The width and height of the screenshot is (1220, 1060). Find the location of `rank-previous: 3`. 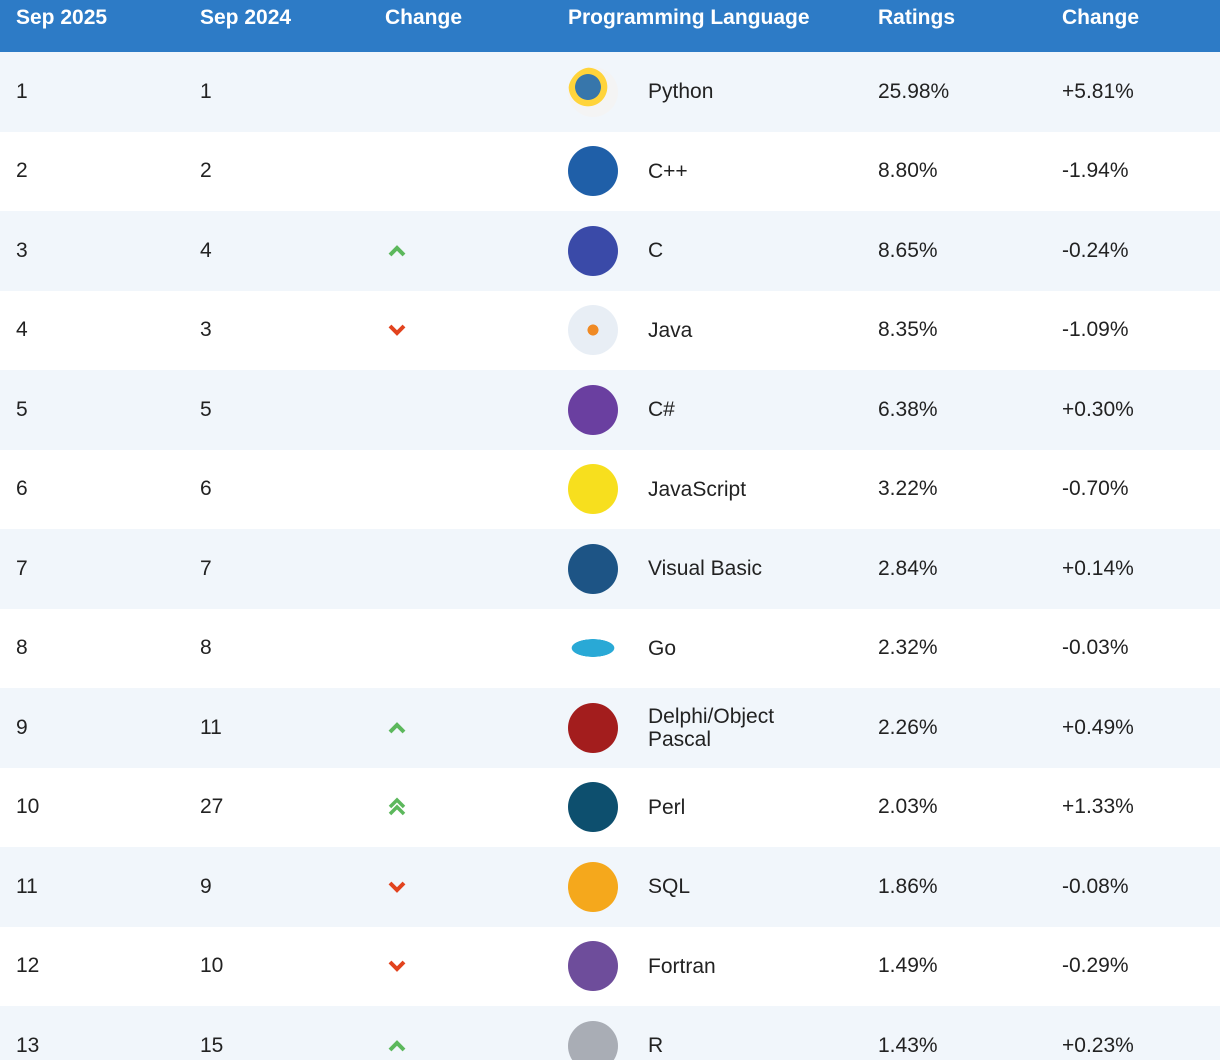

rank-previous: 3 is located at coordinates (276, 330).